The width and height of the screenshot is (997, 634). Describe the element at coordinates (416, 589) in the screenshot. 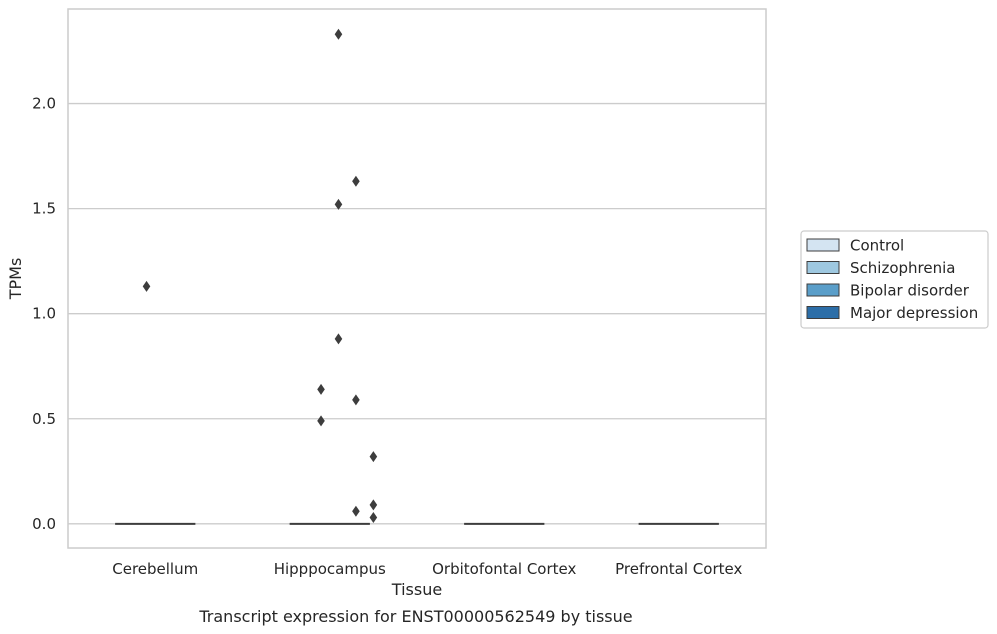

I see `x-axis-label: Tissue` at that location.